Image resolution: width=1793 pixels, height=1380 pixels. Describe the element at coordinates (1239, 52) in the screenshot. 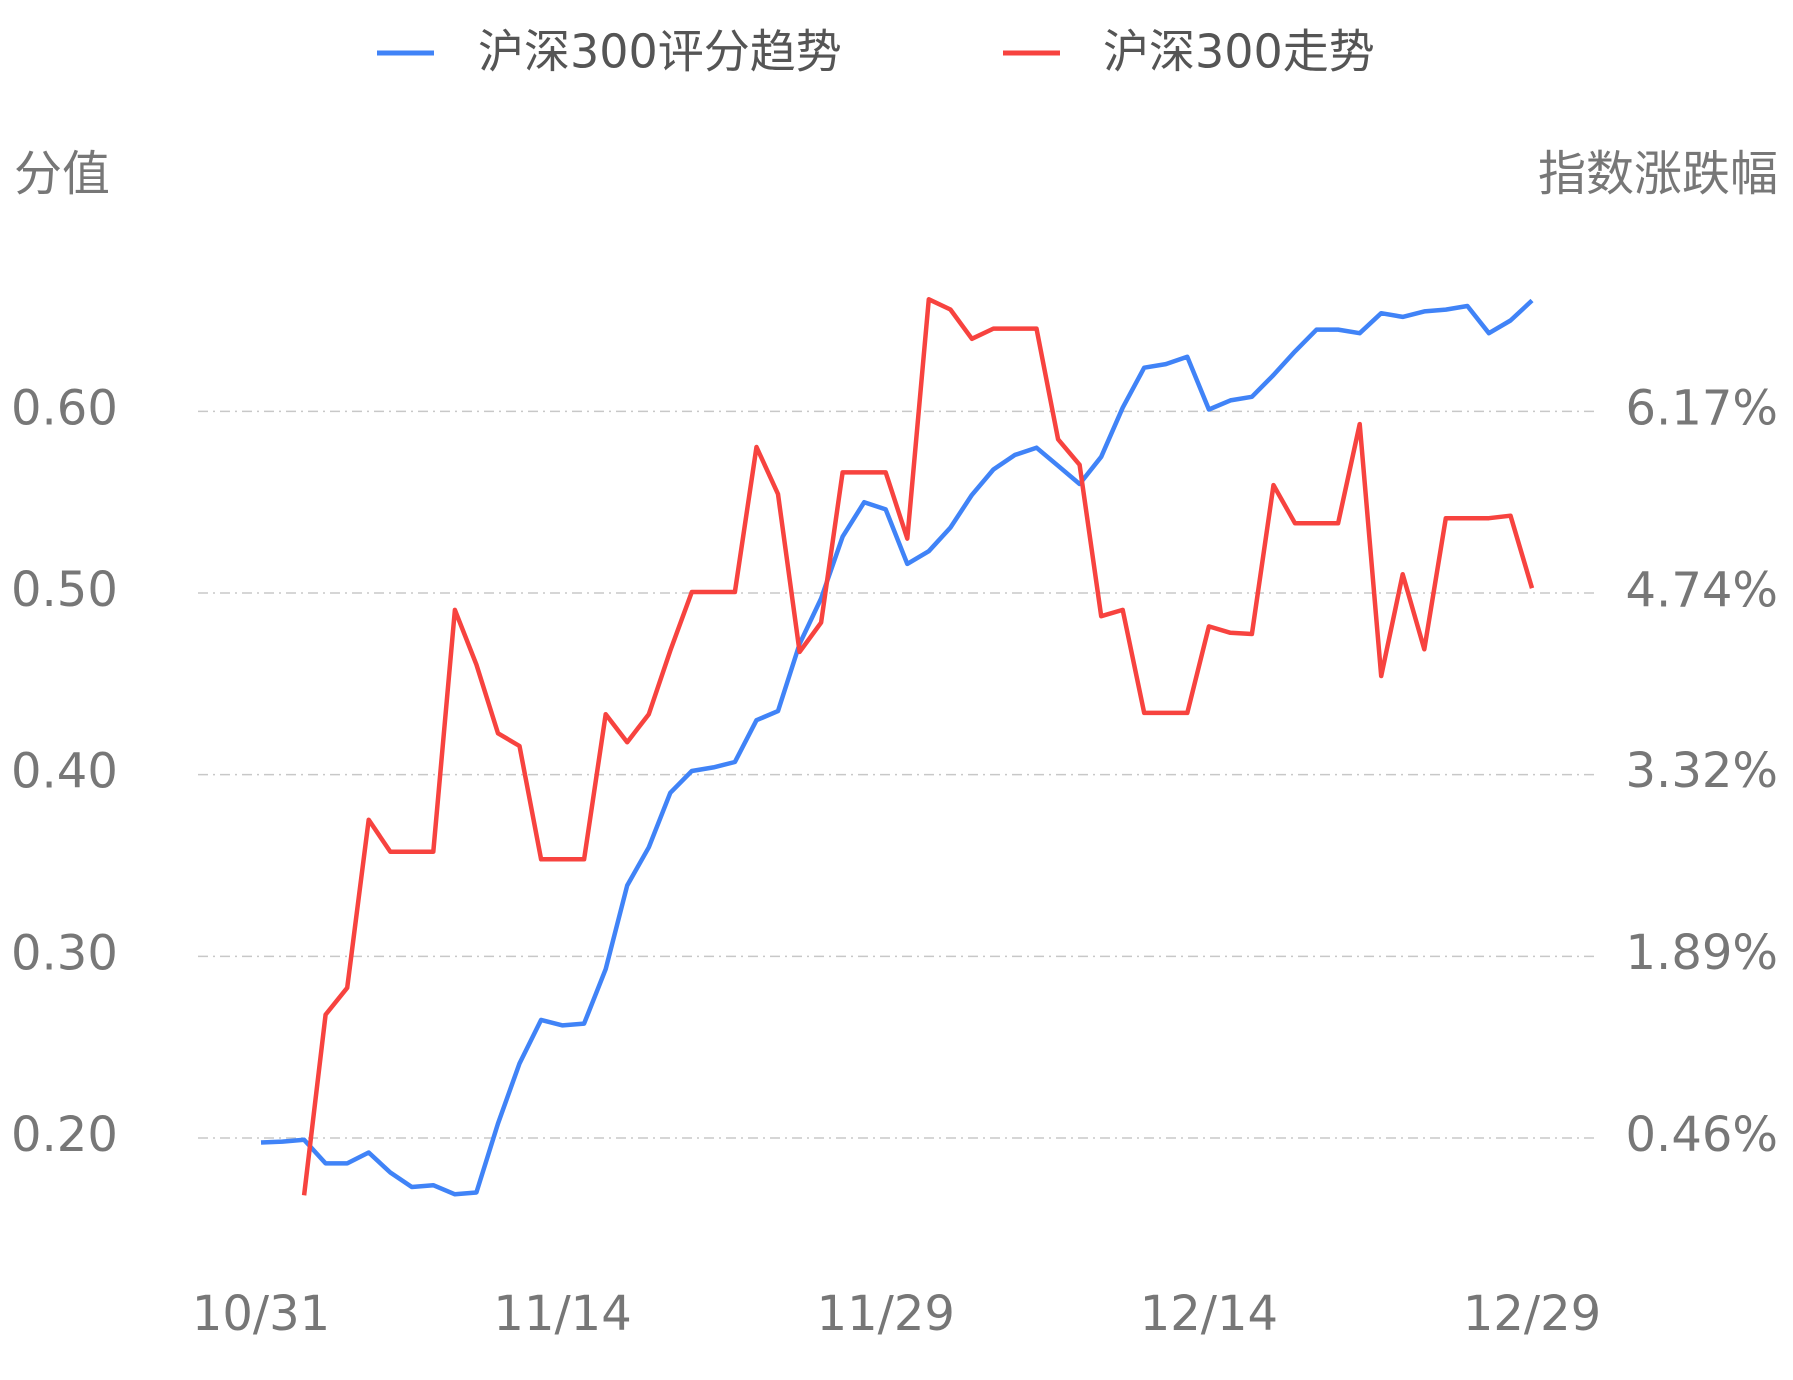

I see `legend-label: 沪深300走势` at that location.